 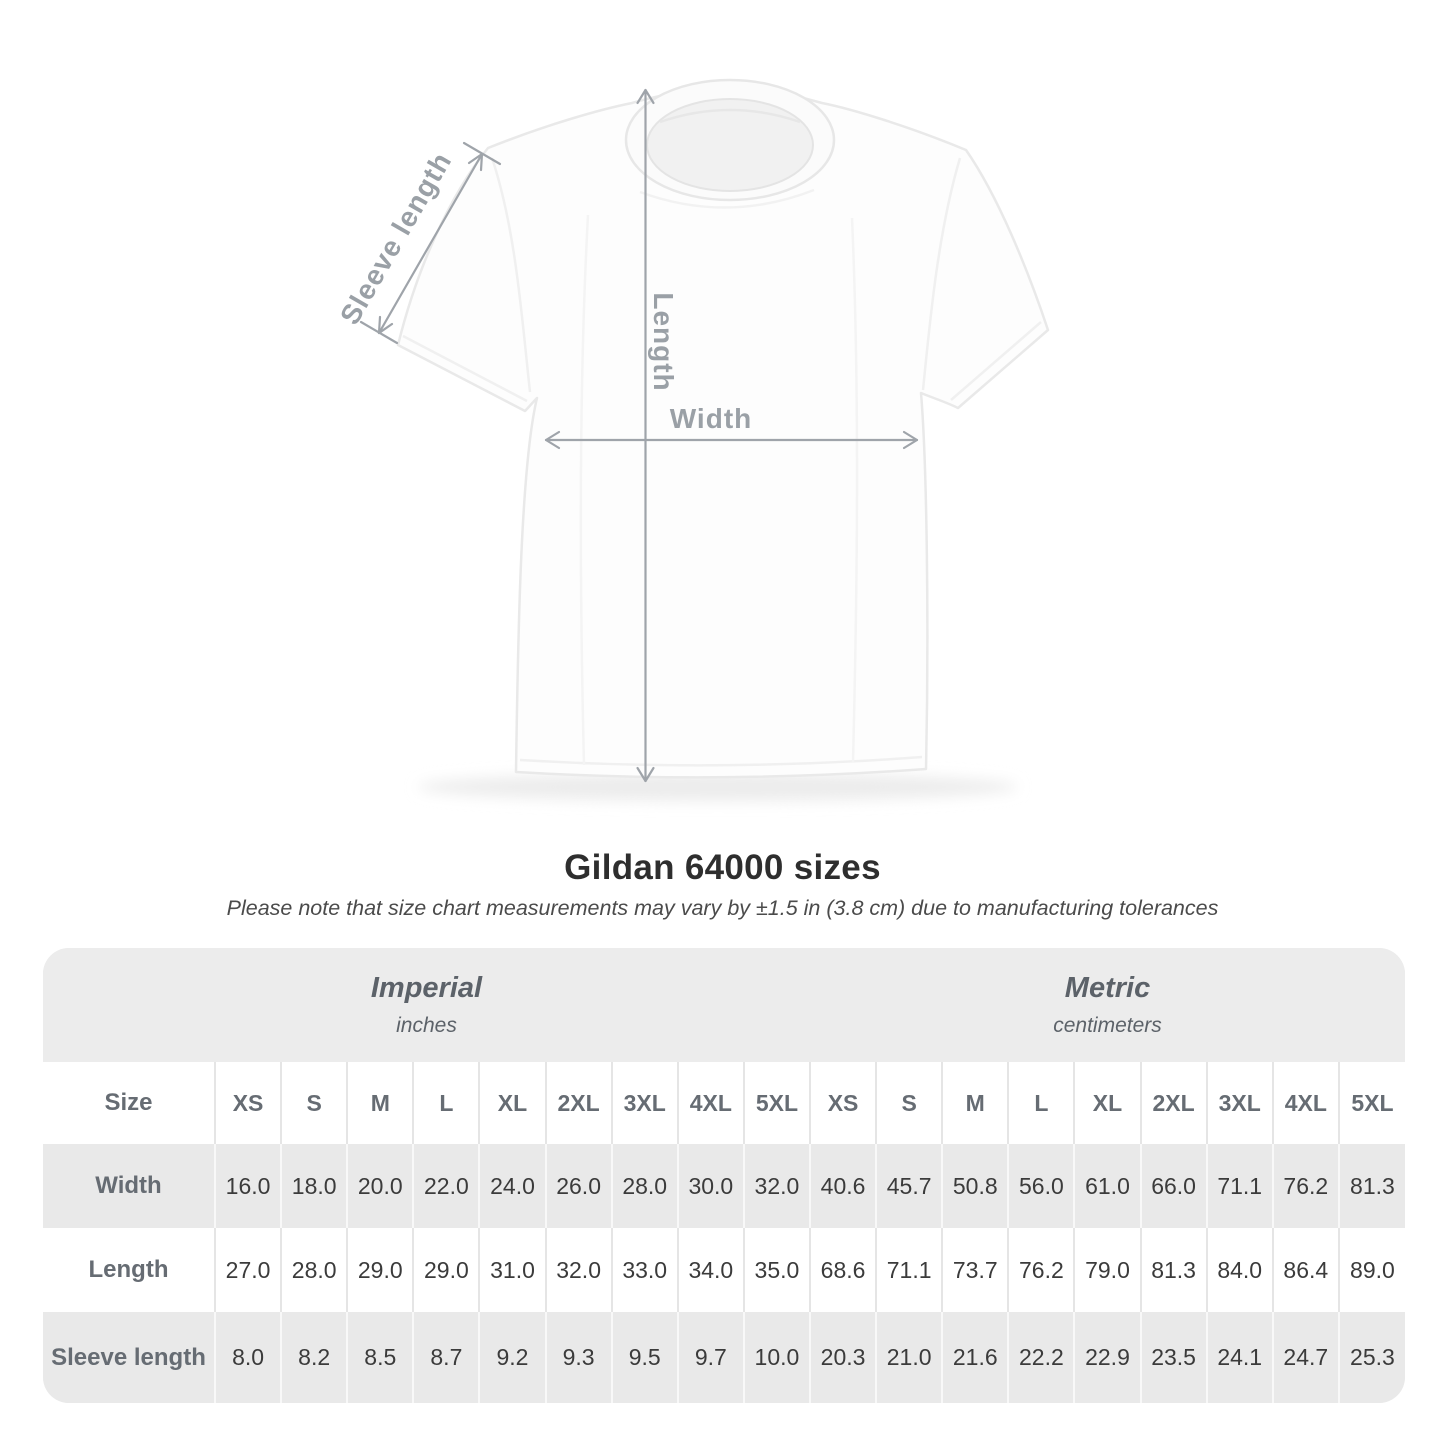 I want to click on table-cell: 56.0, so click(x=1041, y=1186).